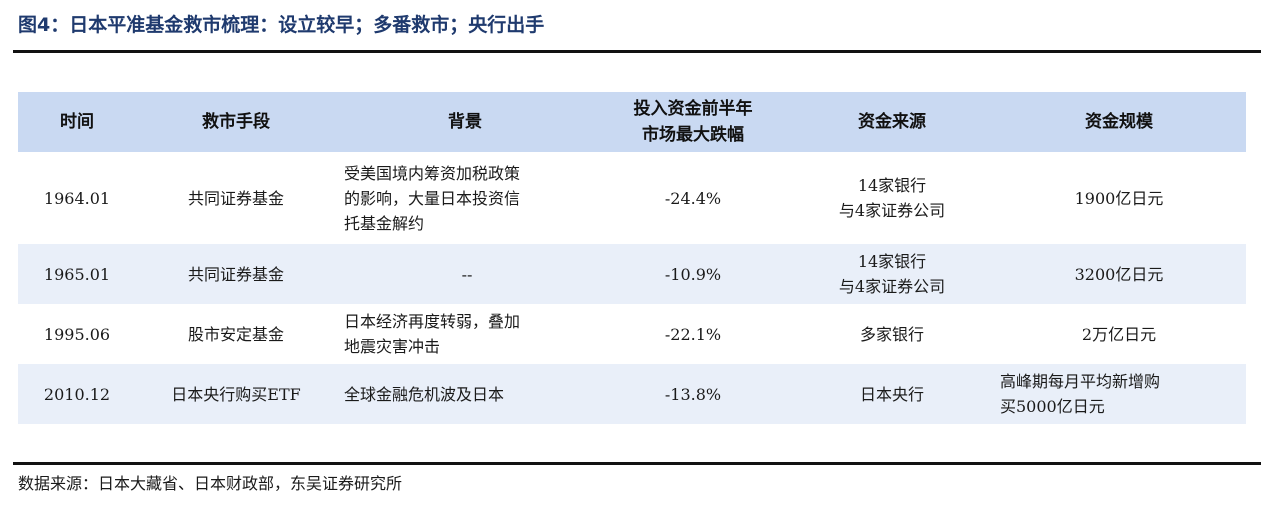 The image size is (1269, 507). I want to click on cell-fund-scale-line: 高峰期每月平均新增购, so click(1080, 381).